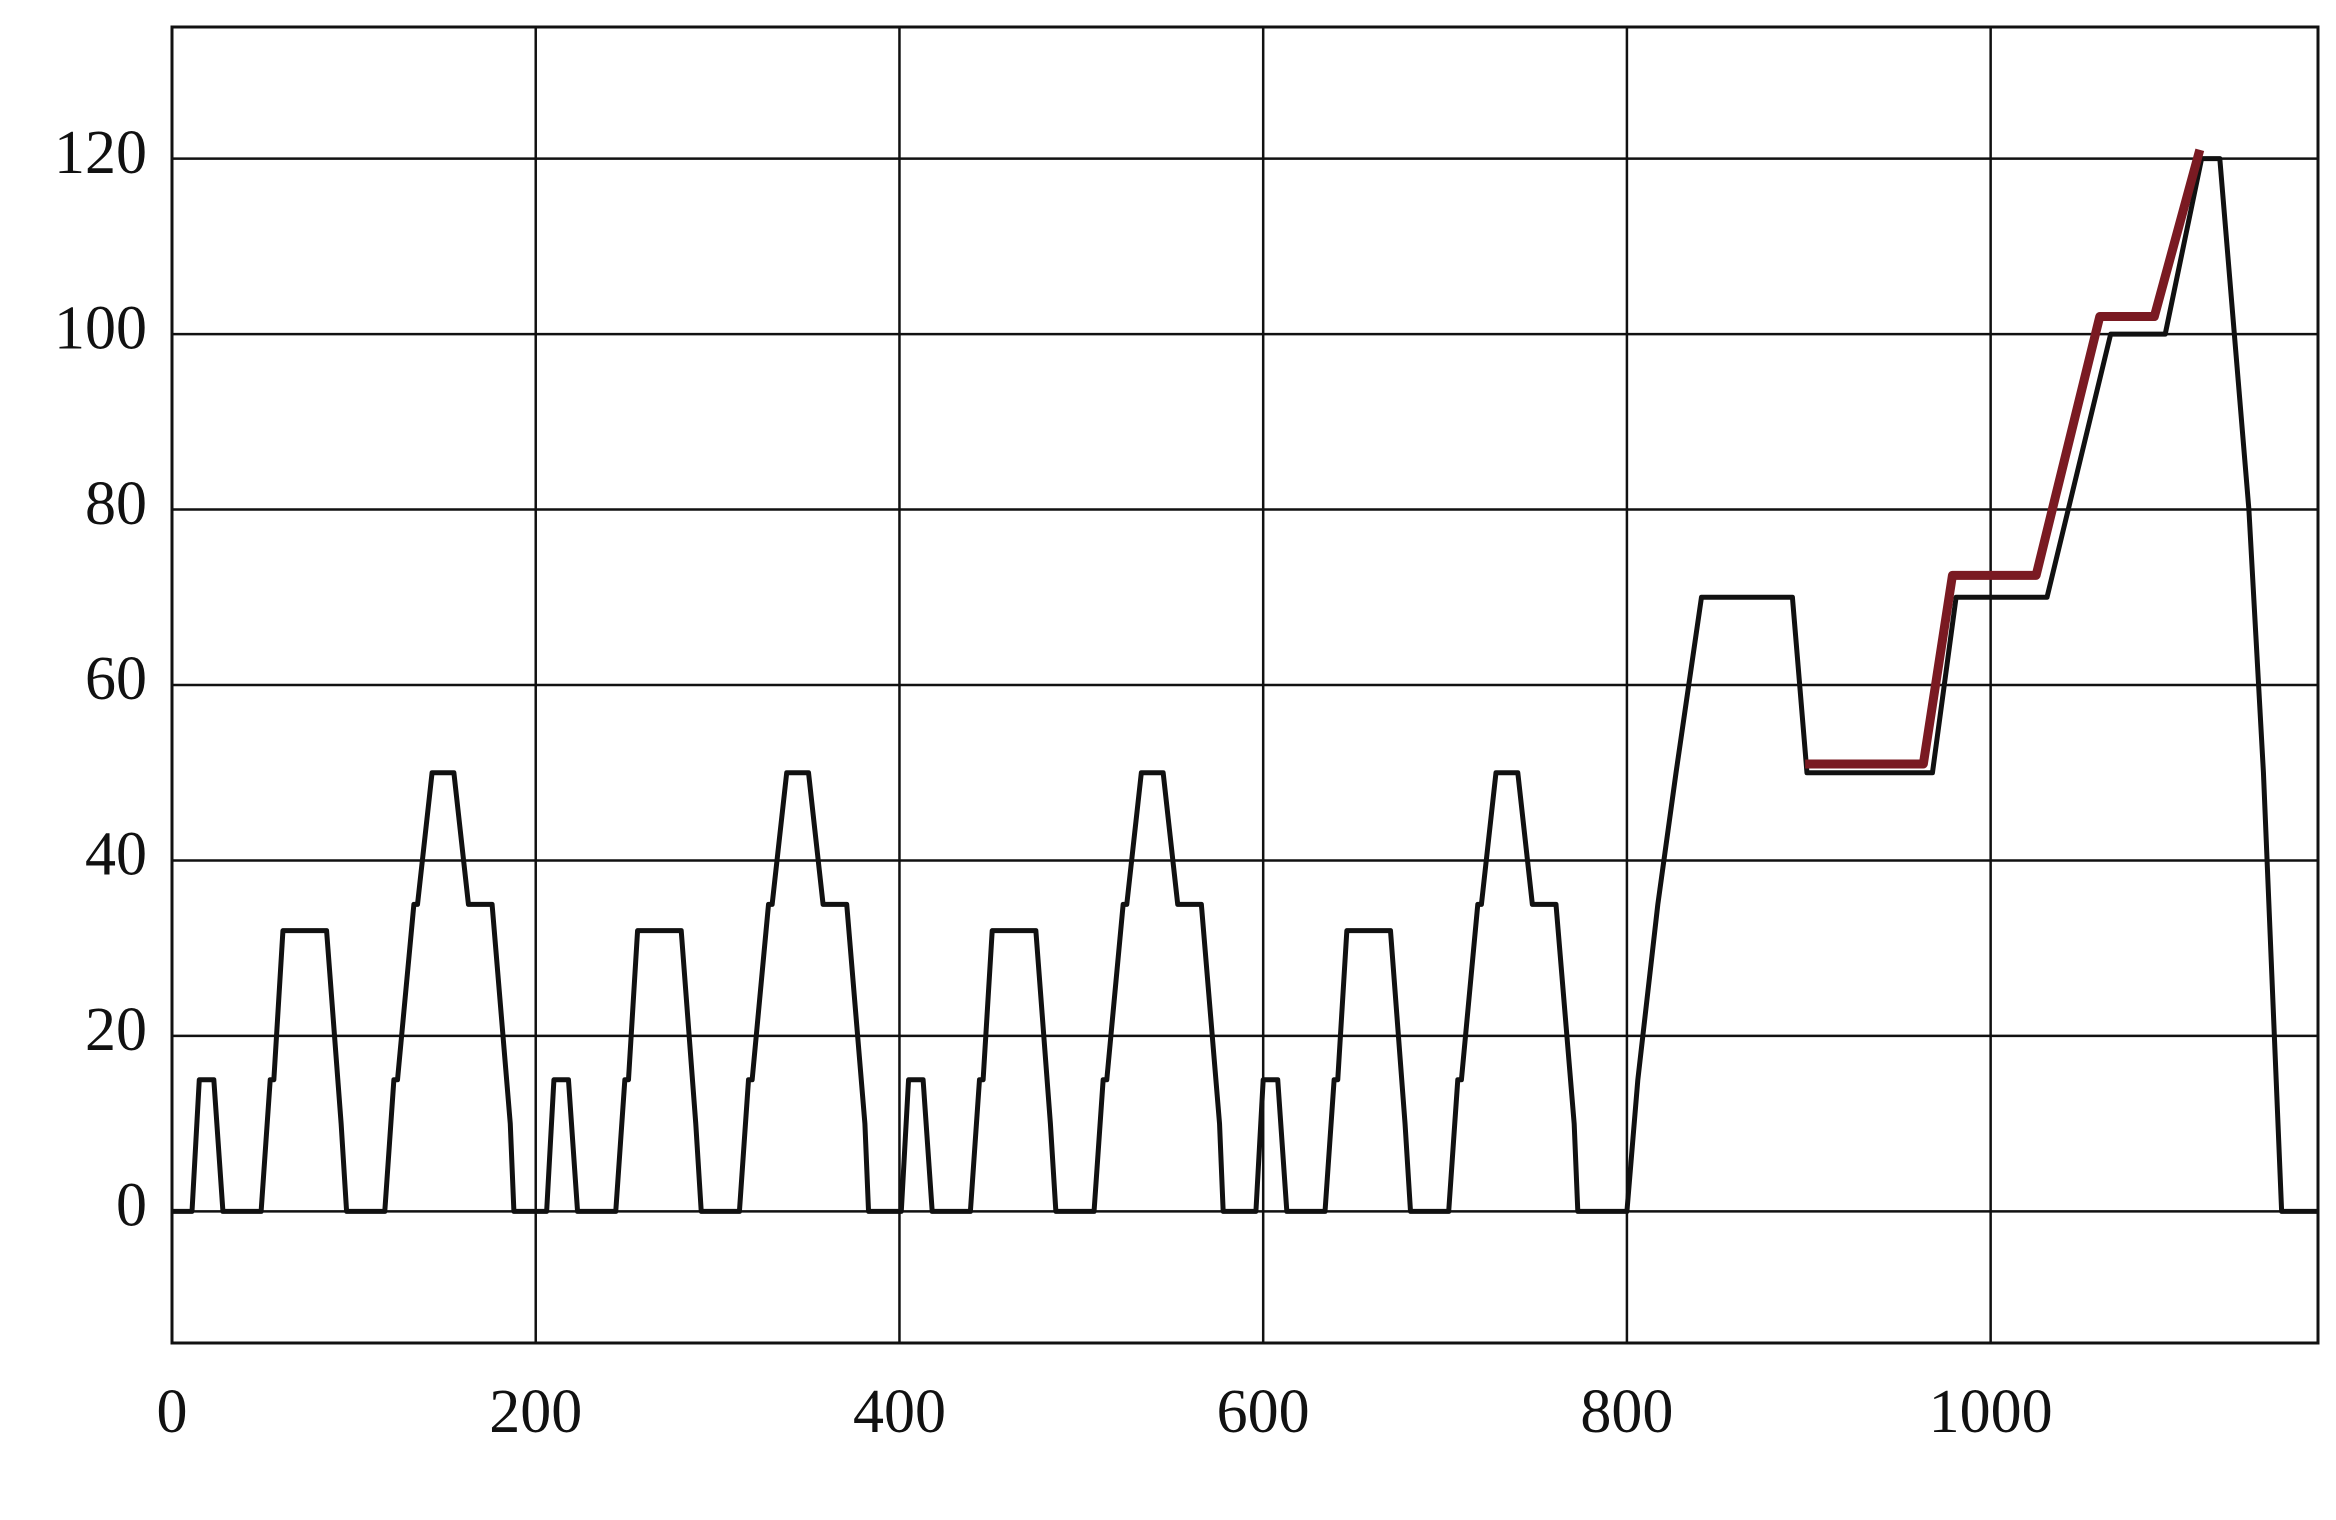 The height and width of the screenshot is (1520, 2336). Describe the element at coordinates (1263, 1412) in the screenshot. I see `x-tick-label: 600` at that location.